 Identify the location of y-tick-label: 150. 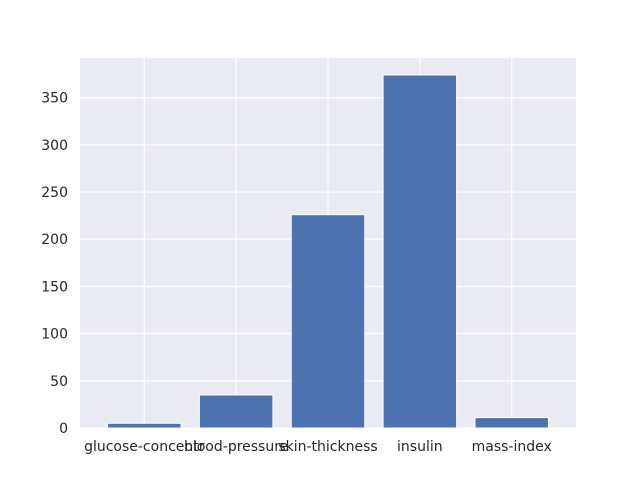
(54, 287).